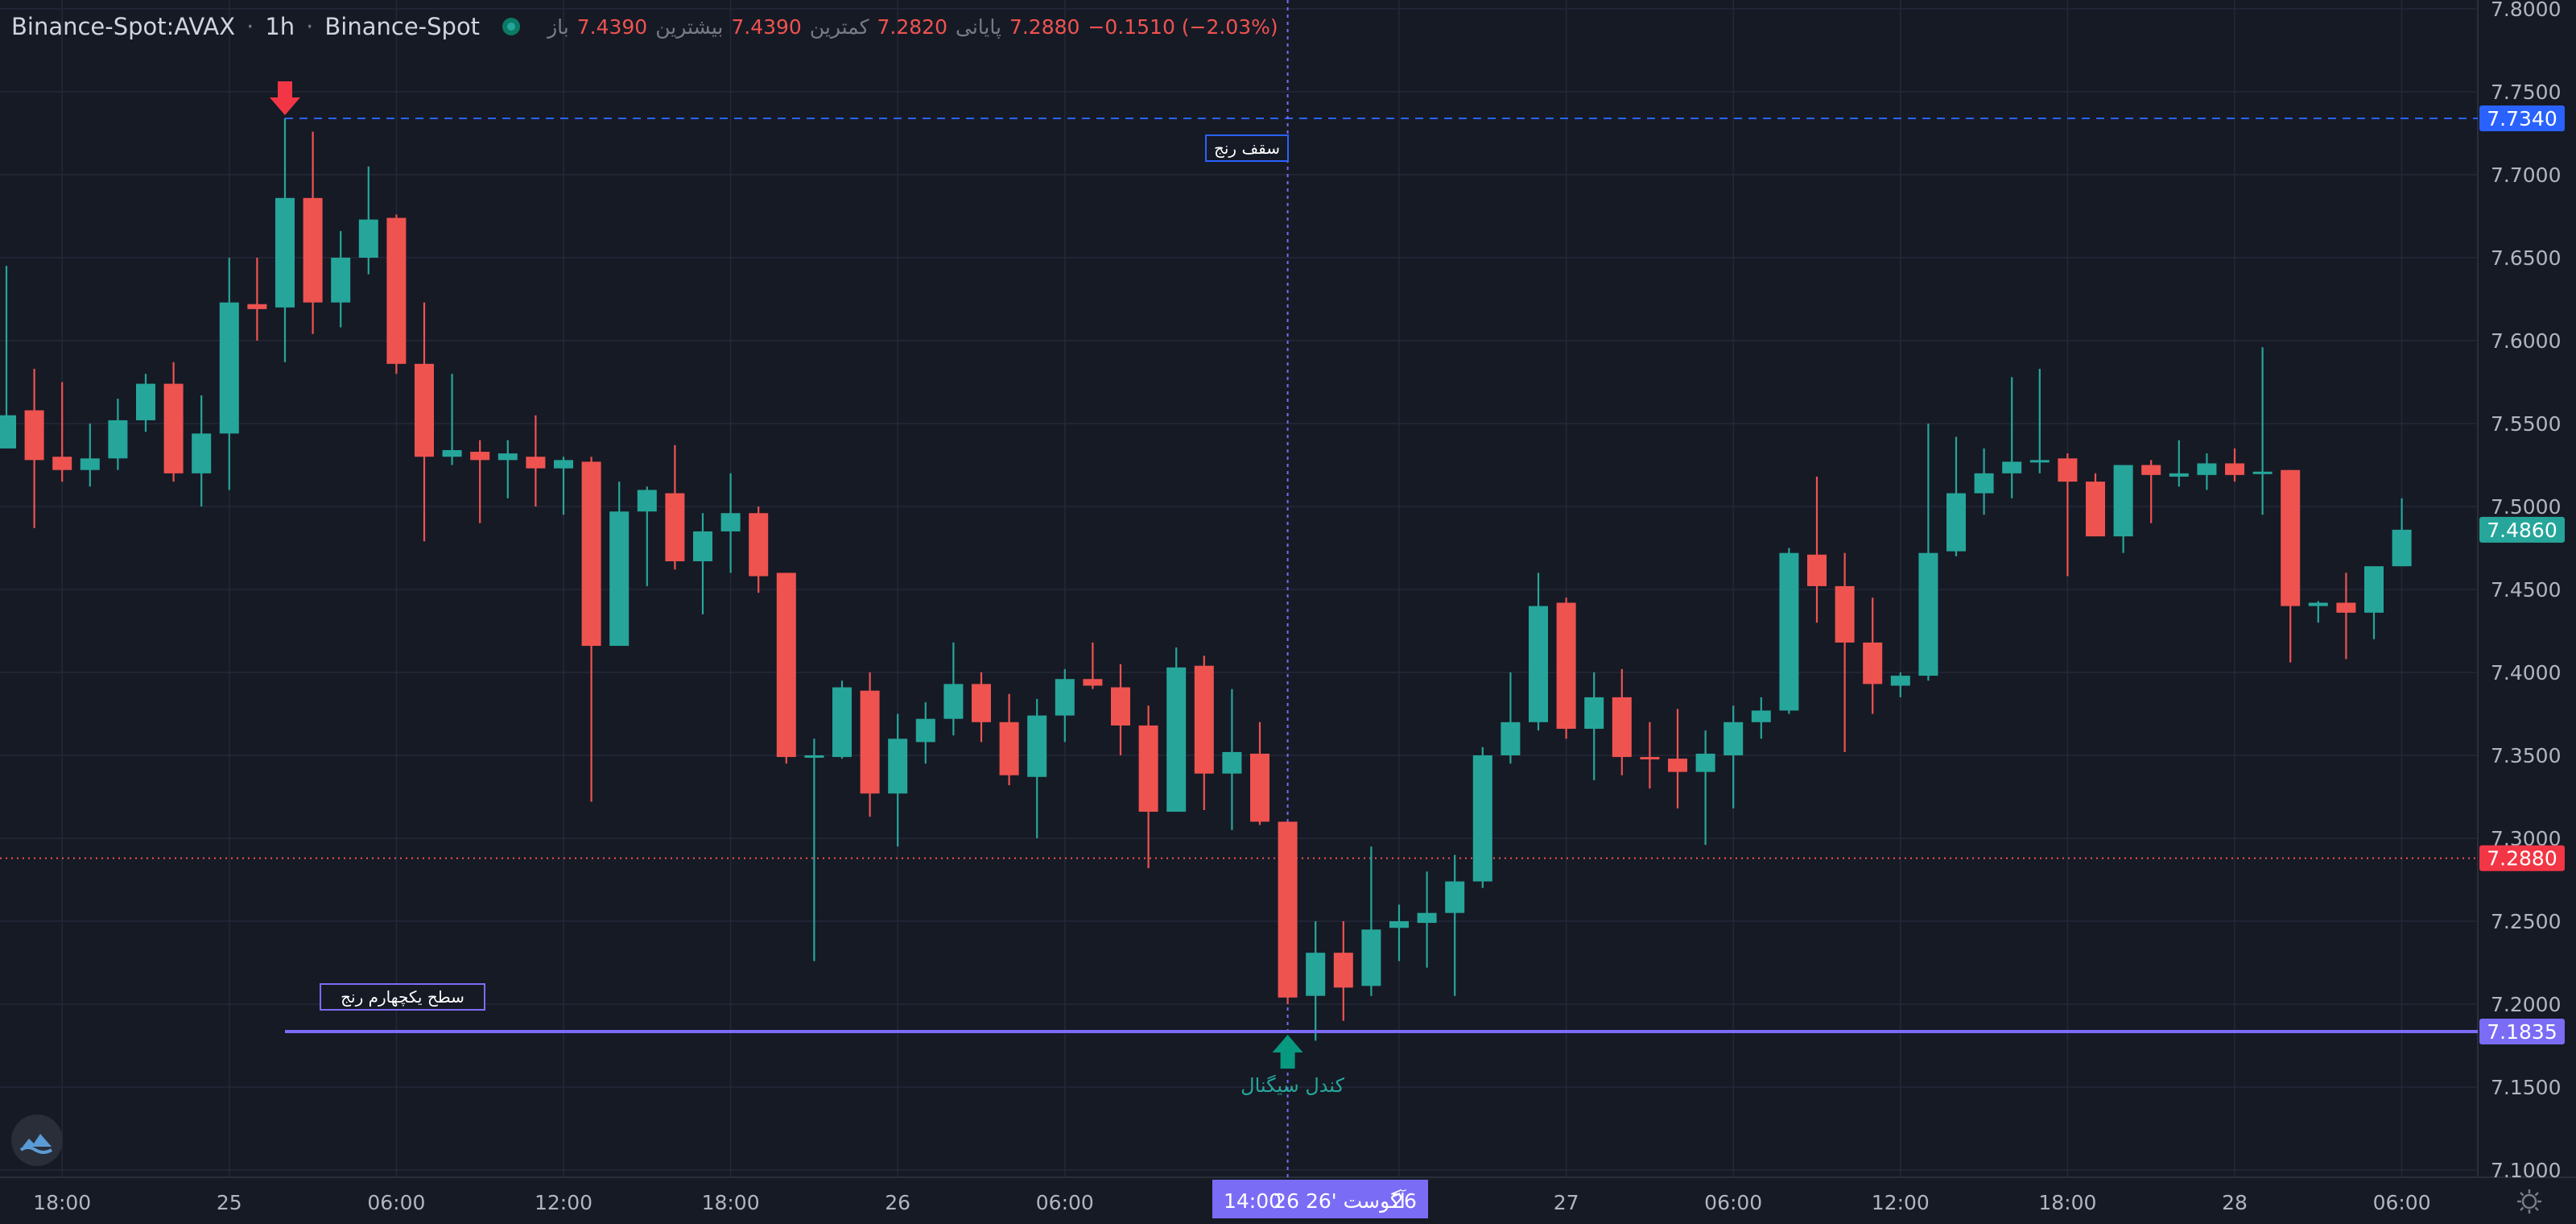  I want to click on price-tick-label: 7.8000, so click(2526, 10).